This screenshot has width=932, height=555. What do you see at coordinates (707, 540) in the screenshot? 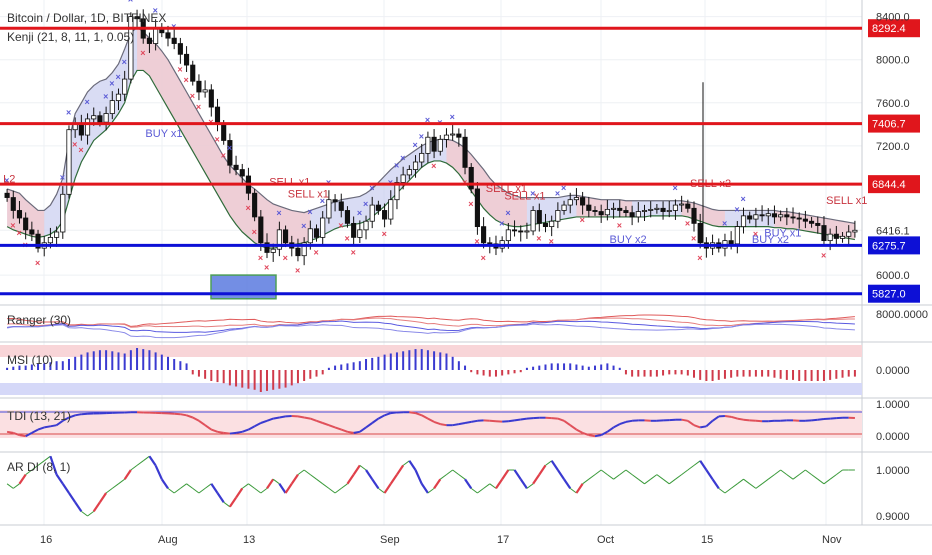
I see `x-tick-label: 15` at bounding box center [707, 540].